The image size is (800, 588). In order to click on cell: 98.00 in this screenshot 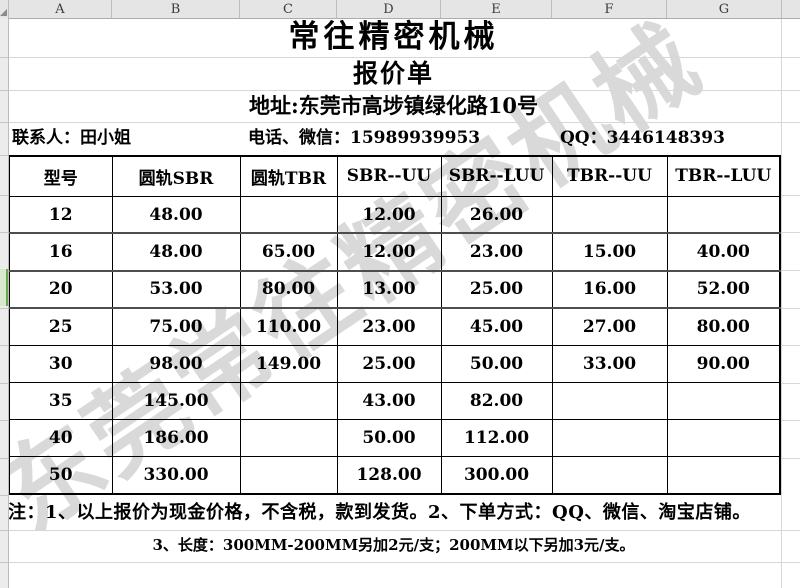, I will do `click(176, 363)`.